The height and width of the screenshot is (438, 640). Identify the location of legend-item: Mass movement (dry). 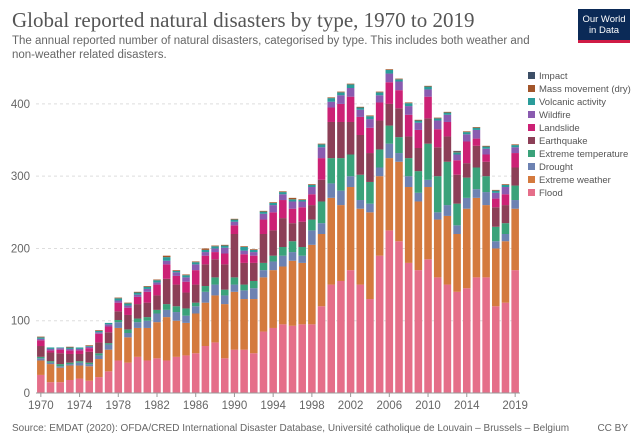
(579, 89).